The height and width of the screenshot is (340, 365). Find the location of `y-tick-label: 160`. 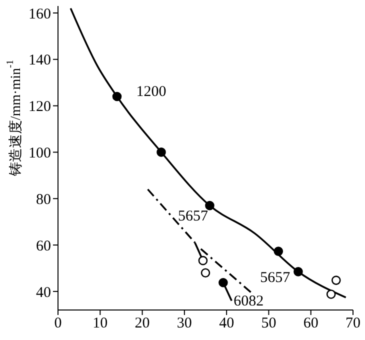

y-tick-label: 160 is located at coordinates (39, 14).